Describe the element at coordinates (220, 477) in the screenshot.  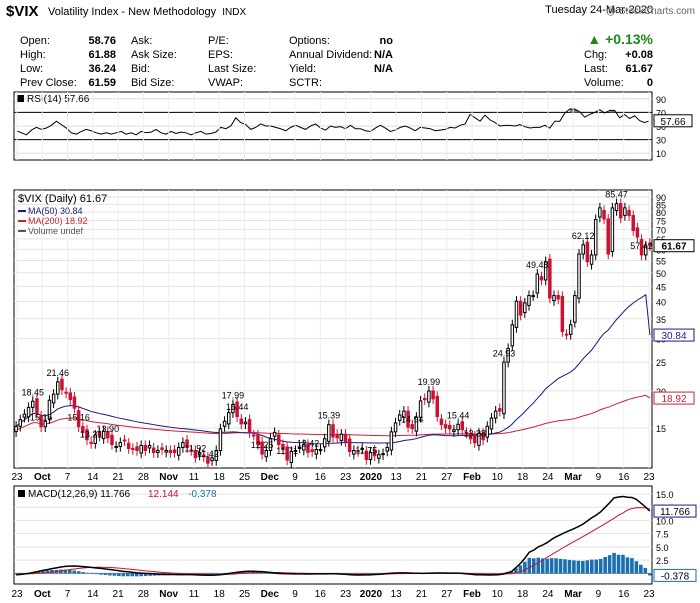
I see `price-x-tick-label: 18` at that location.